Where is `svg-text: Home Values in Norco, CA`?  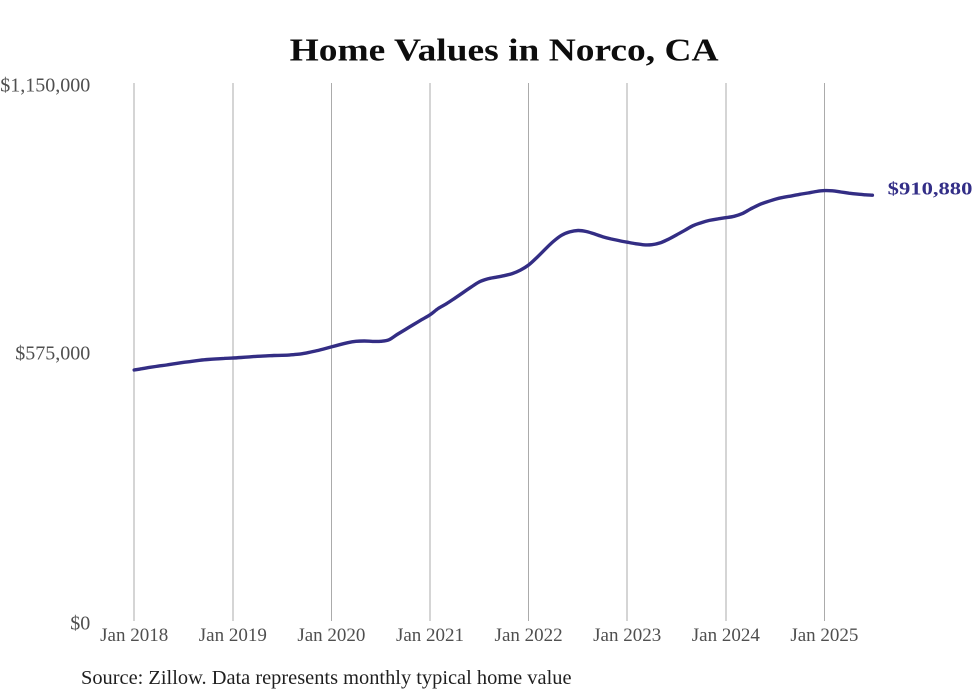 svg-text: Home Values in Norco, CA is located at coordinates (504, 50).